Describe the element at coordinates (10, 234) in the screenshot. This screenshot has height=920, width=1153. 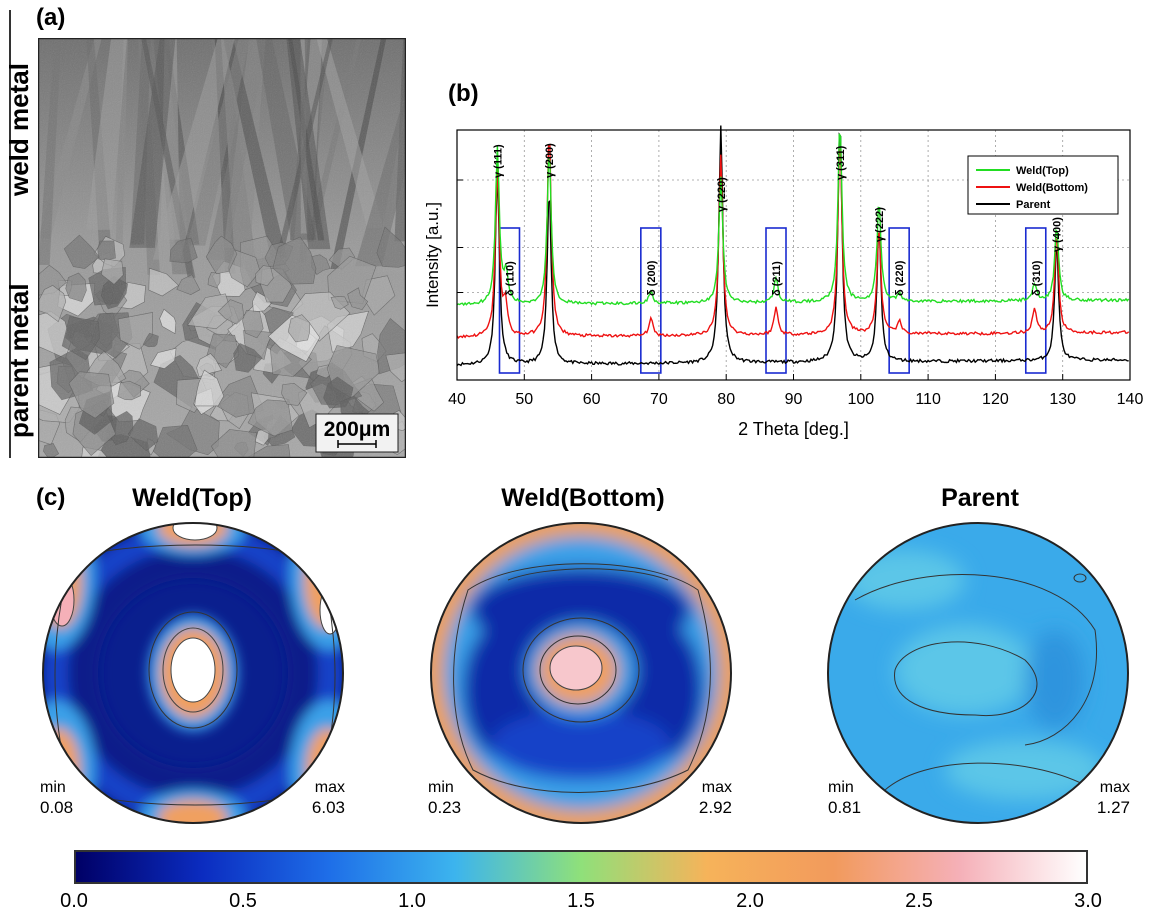
I see `side-divider-line` at that location.